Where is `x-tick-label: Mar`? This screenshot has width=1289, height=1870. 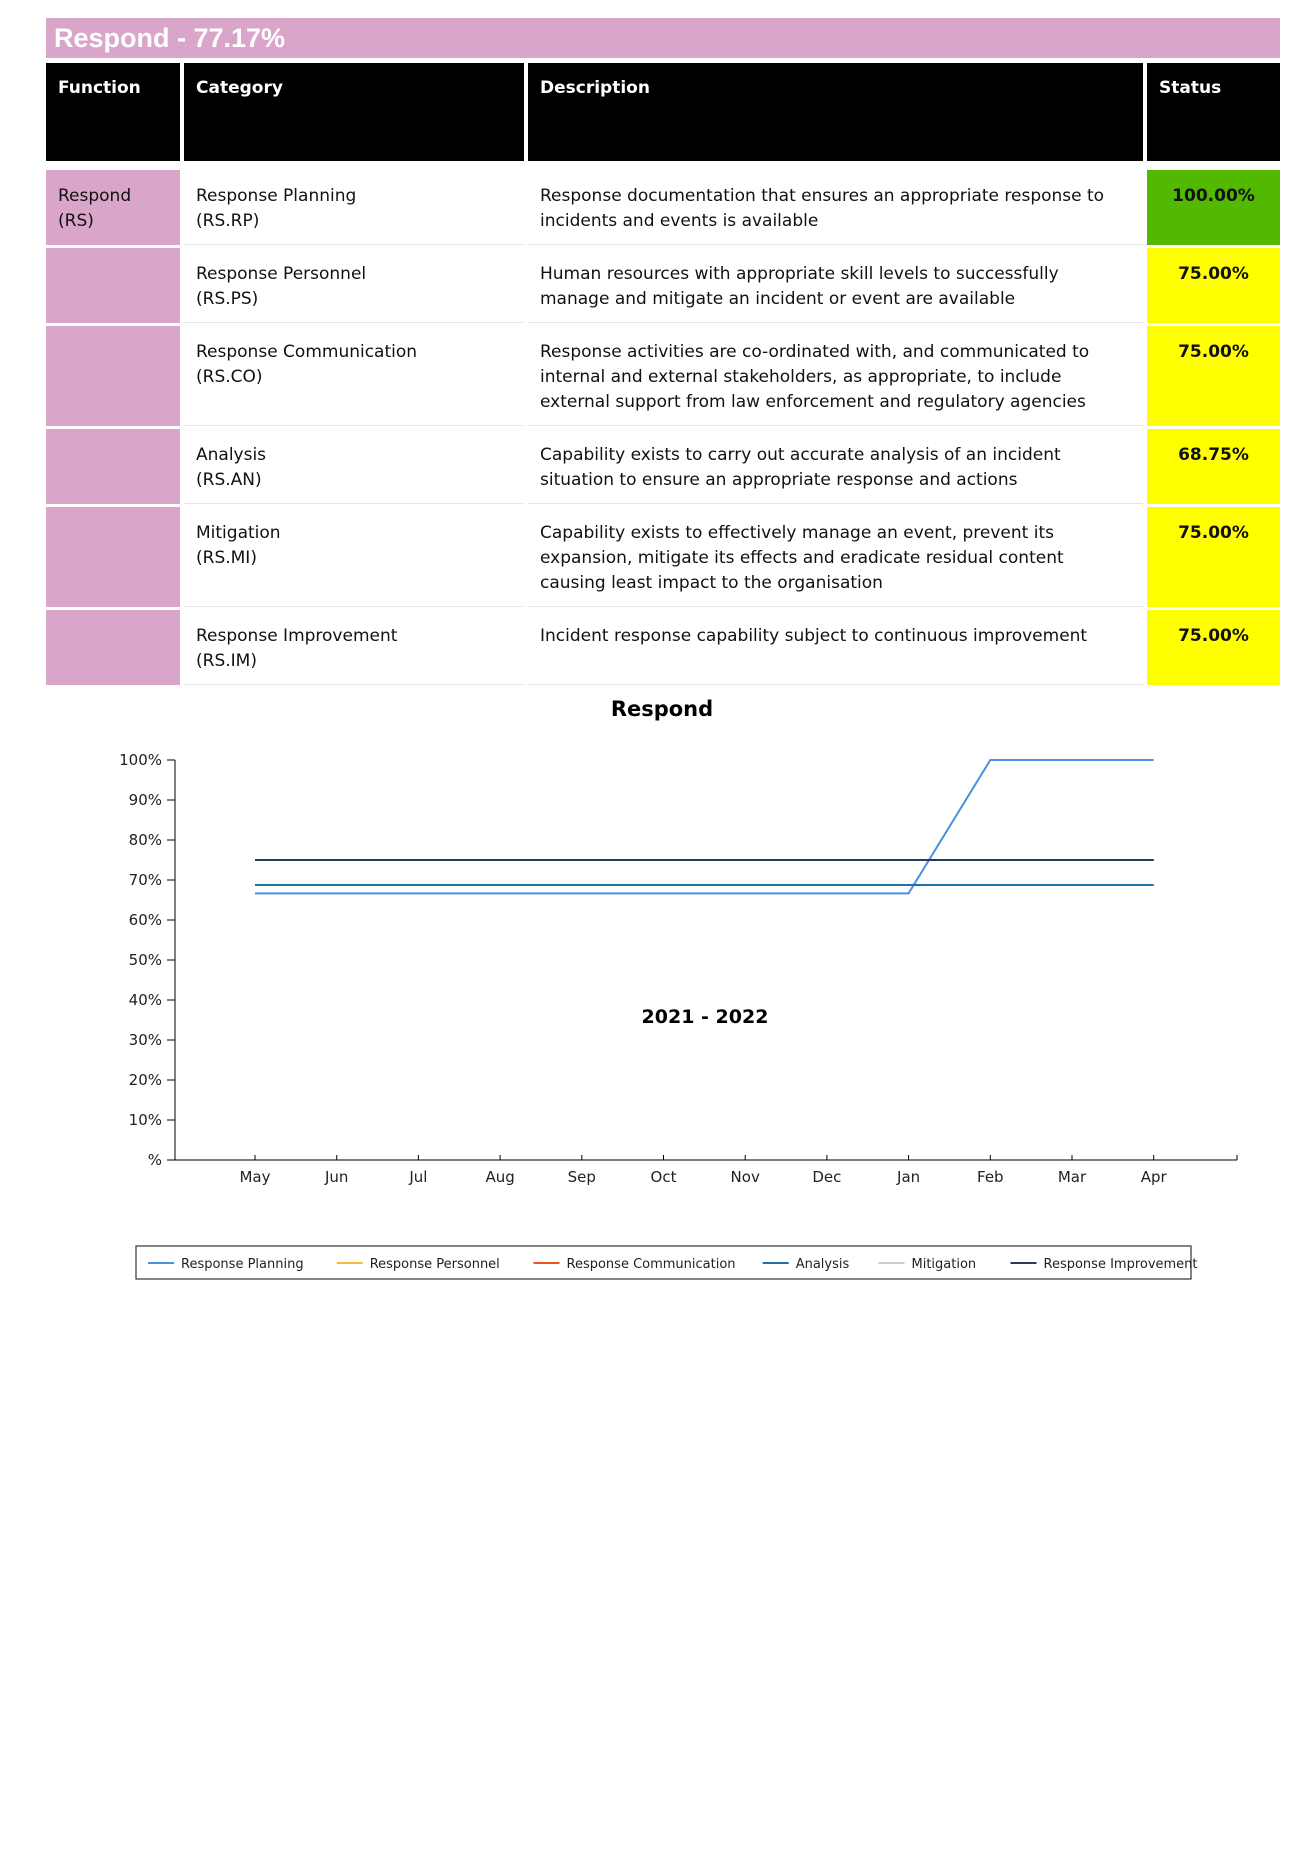 x-tick-label: Mar is located at coordinates (1072, 1177).